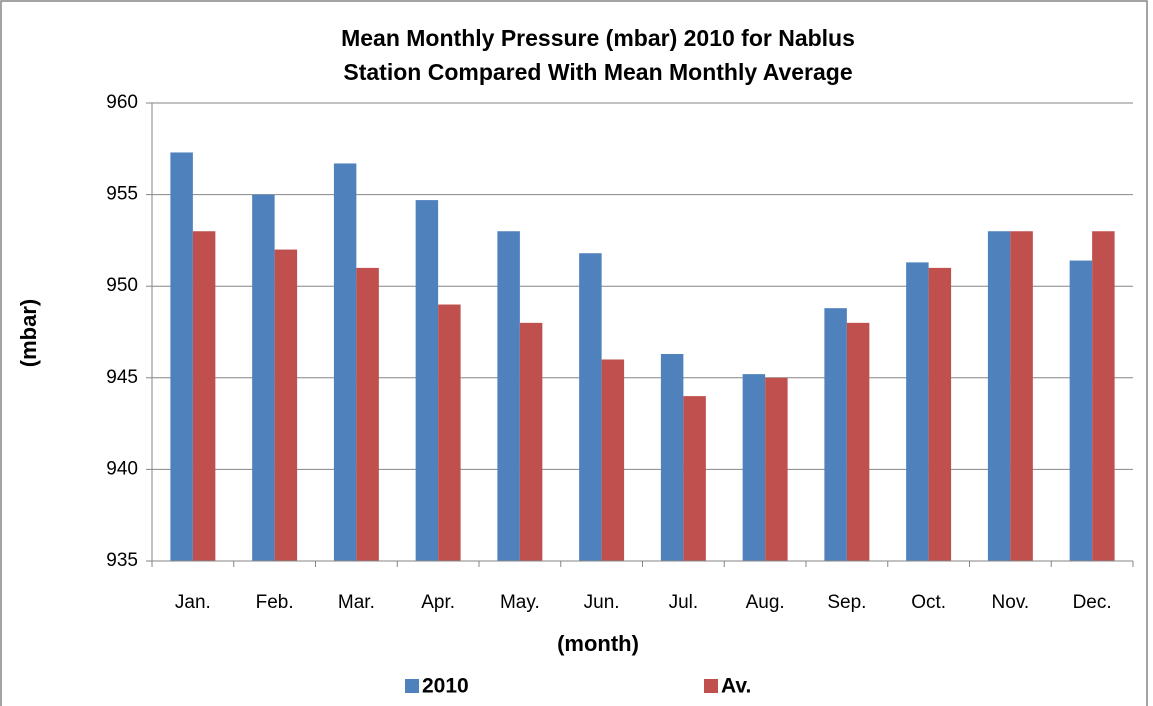  I want to click on x-tick-label: Jun., so click(602, 602).